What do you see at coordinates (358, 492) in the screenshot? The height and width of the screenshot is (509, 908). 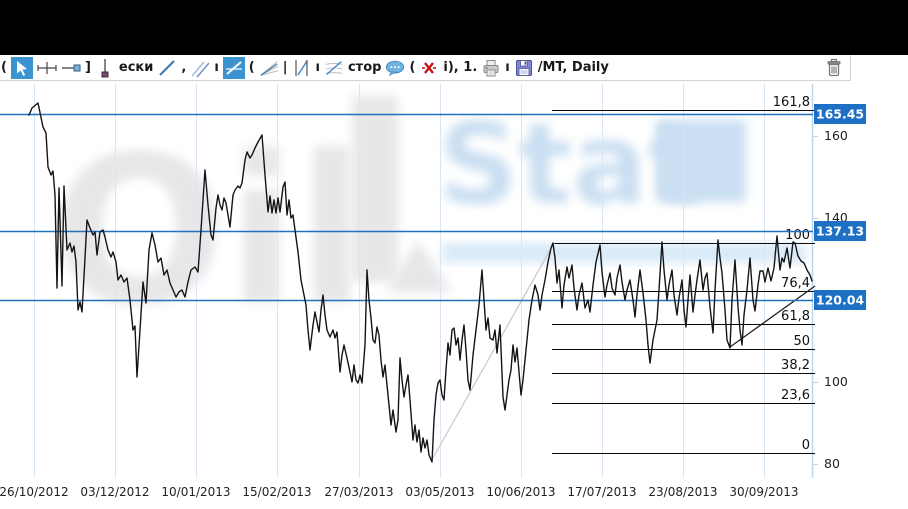 I see `date-label: 27/03/2013` at bounding box center [358, 492].